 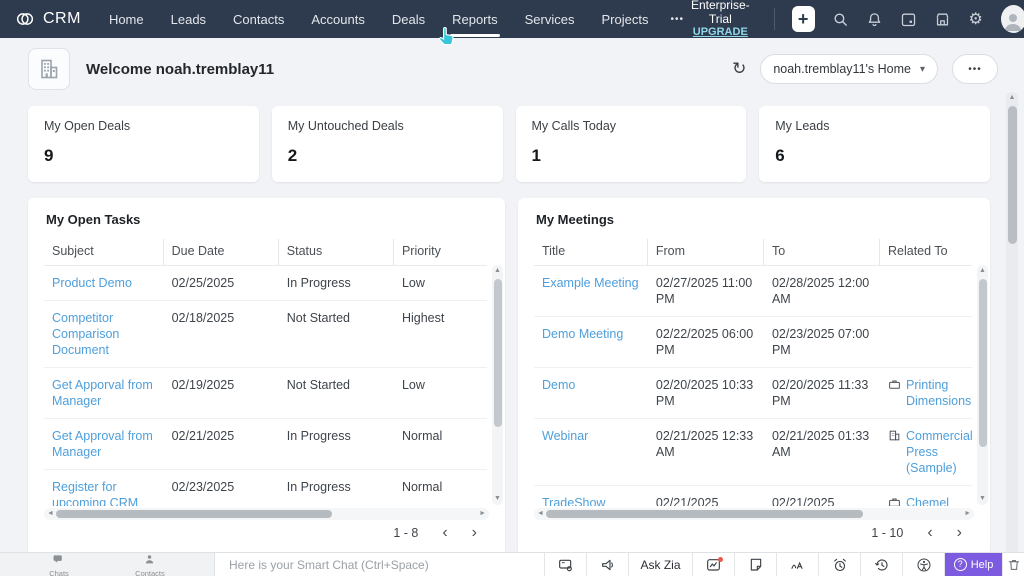 I want to click on page-scrollbar: ▲, so click(x=1012, y=332).